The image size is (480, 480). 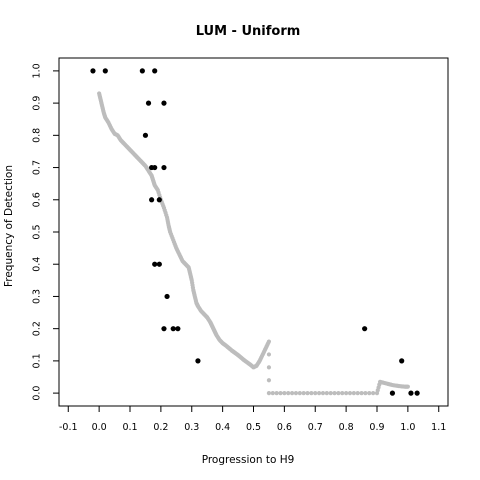 What do you see at coordinates (438, 427) in the screenshot?
I see `x-tick-label: 1.1` at bounding box center [438, 427].